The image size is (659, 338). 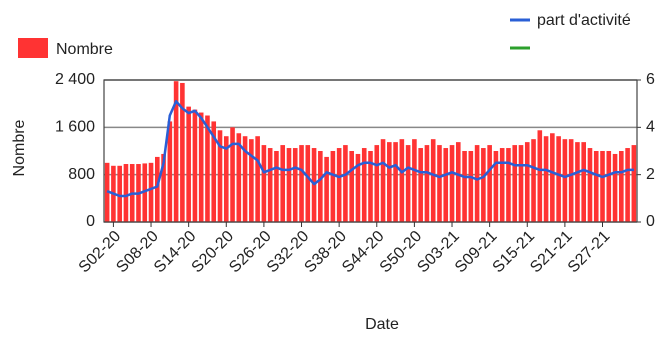 What do you see at coordinates (75, 79) in the screenshot?
I see `y-tick-label: 2 400` at bounding box center [75, 79].